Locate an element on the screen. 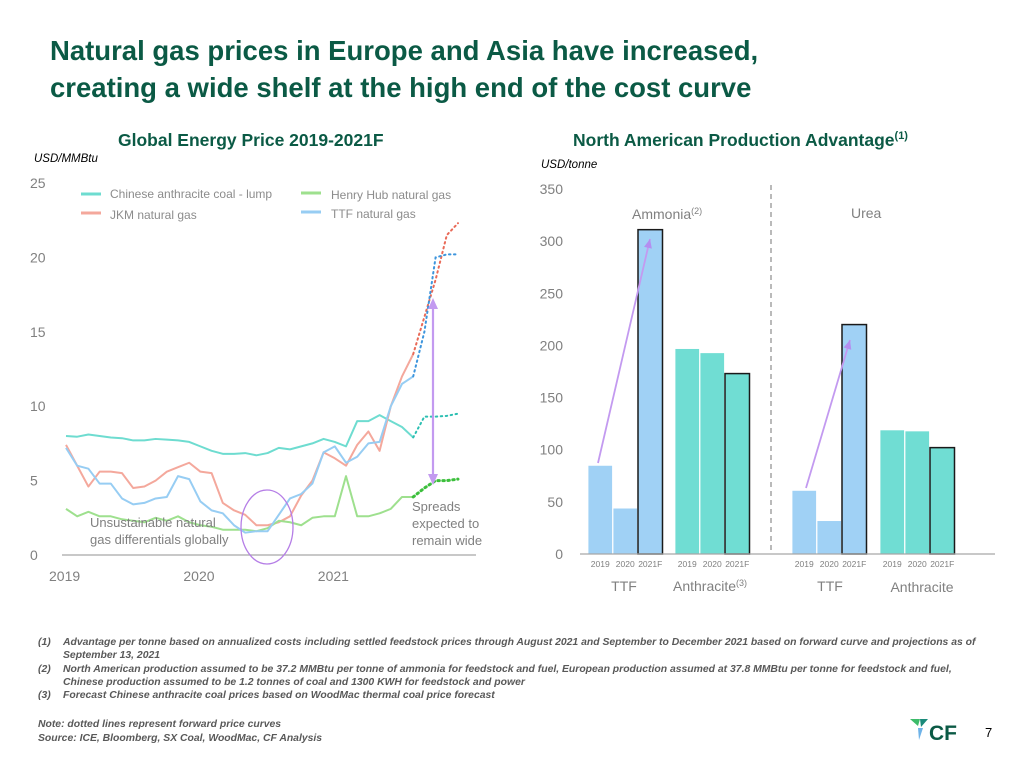 The height and width of the screenshot is (768, 1024). ammonia-increase-arrow-line is located at coordinates (624, 351).